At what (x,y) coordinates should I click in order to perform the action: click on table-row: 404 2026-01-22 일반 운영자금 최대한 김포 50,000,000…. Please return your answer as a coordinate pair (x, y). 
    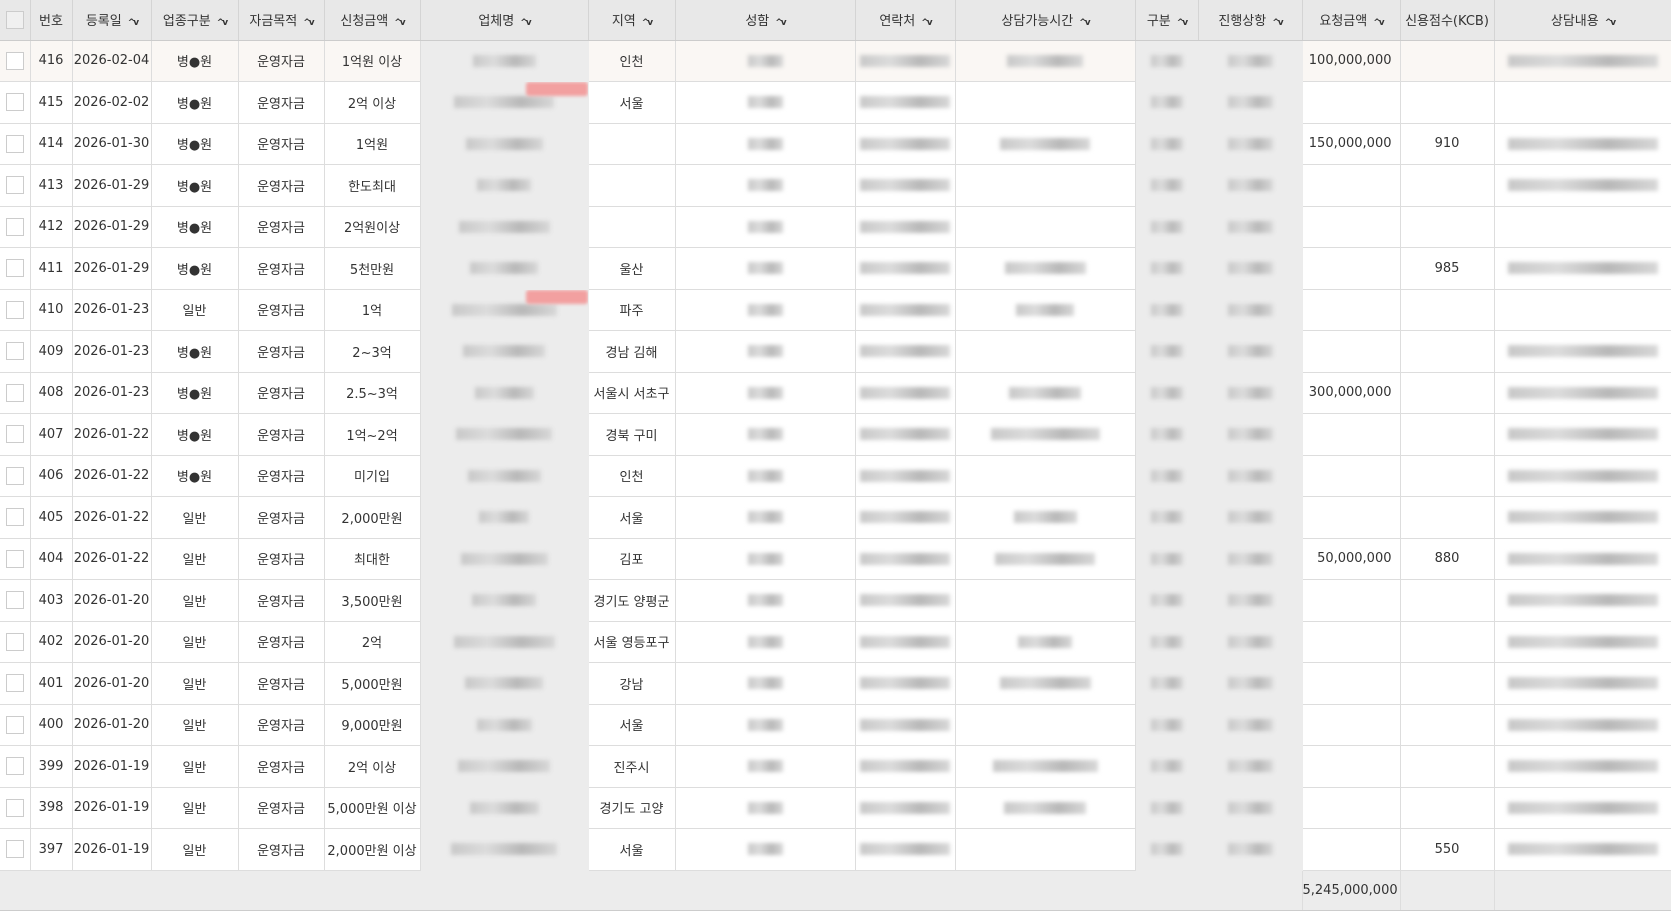
    Looking at the image, I should click on (835, 559).